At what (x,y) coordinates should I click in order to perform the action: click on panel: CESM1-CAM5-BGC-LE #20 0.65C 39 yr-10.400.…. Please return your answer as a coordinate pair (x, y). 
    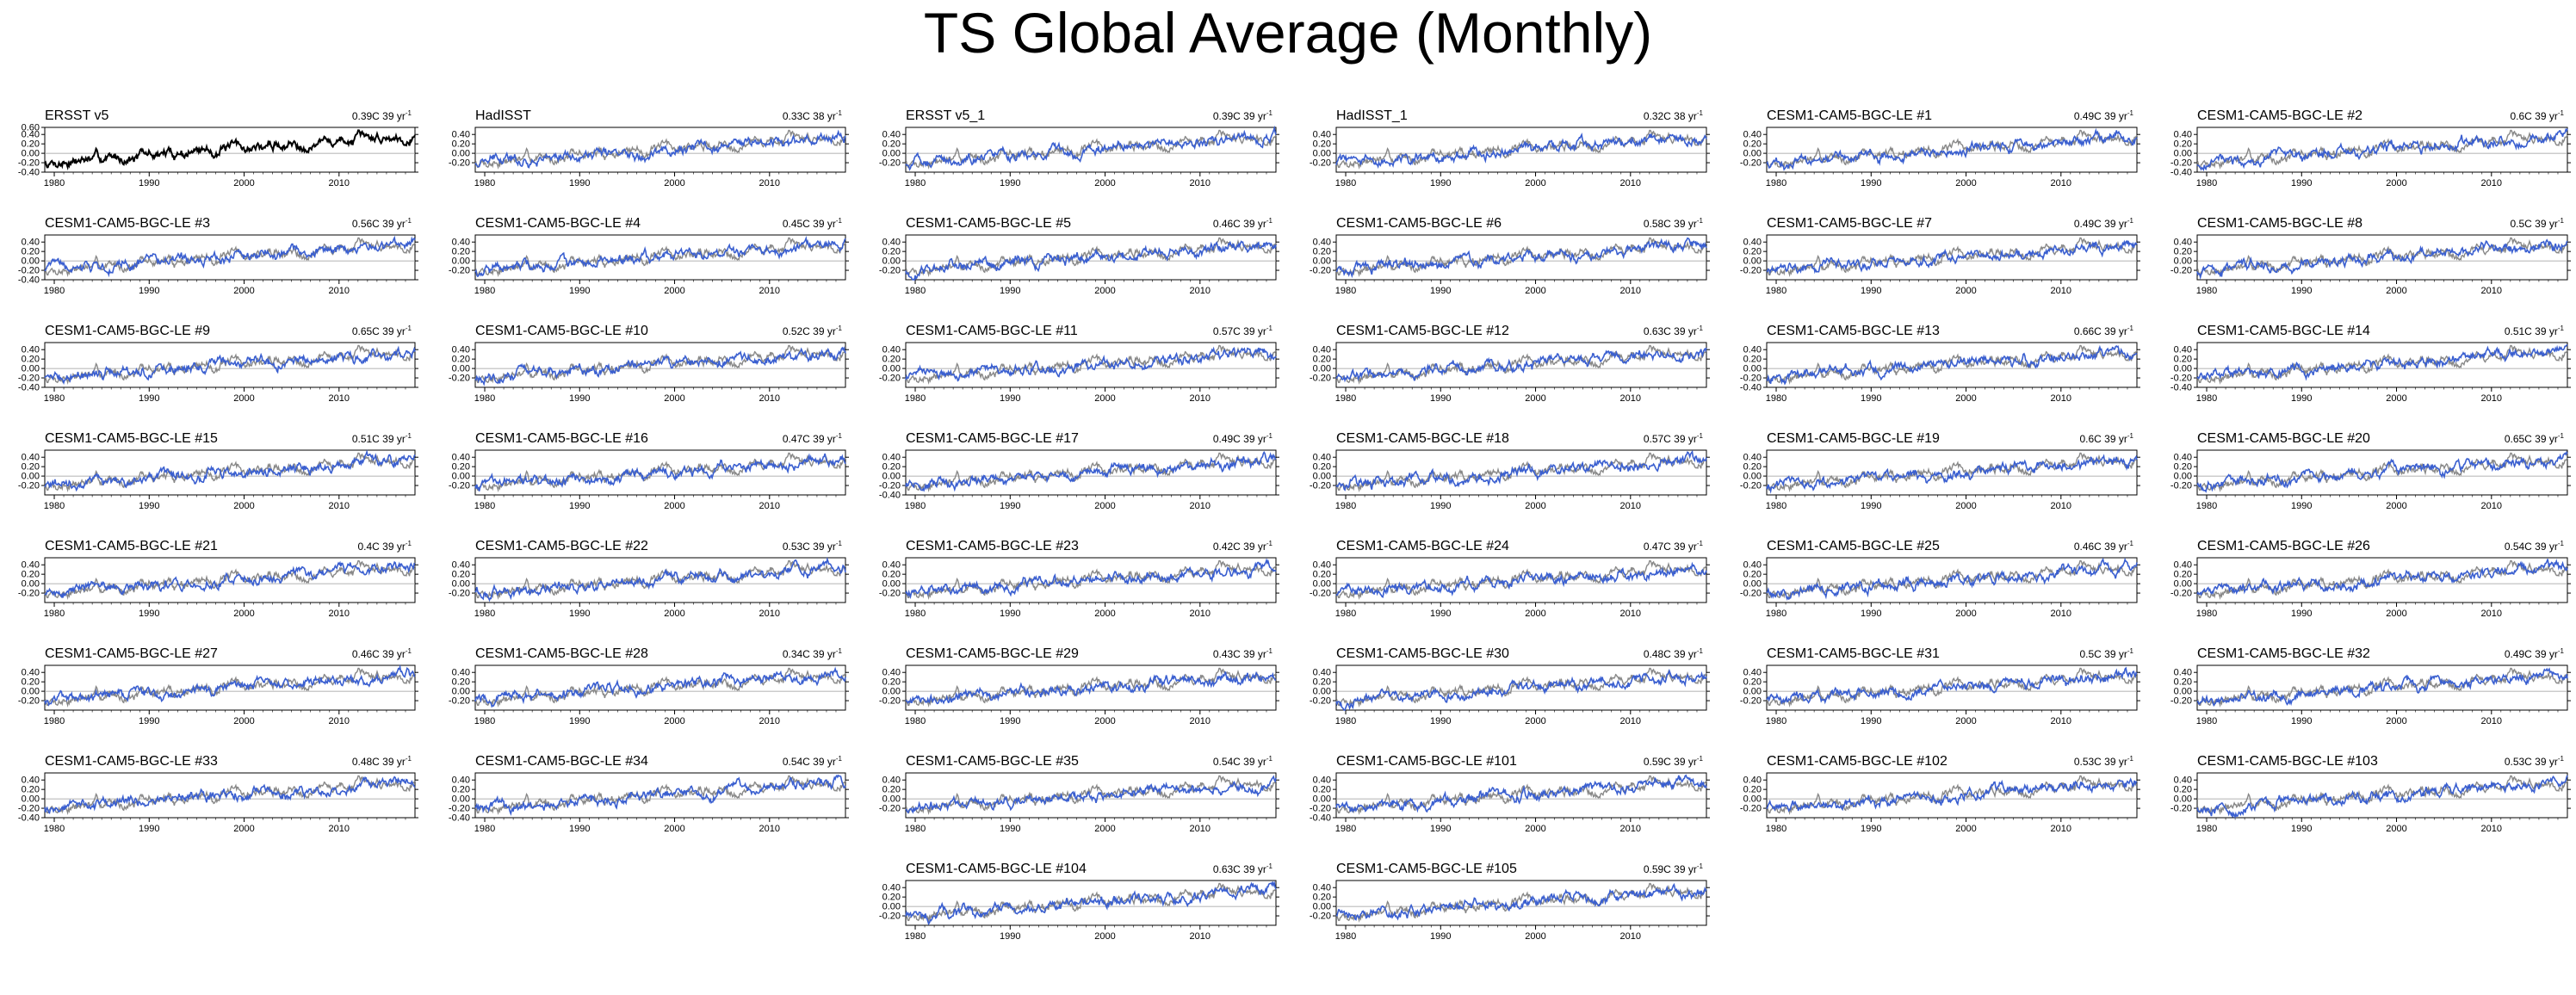
    Looking at the image, I should click on (2371, 471).